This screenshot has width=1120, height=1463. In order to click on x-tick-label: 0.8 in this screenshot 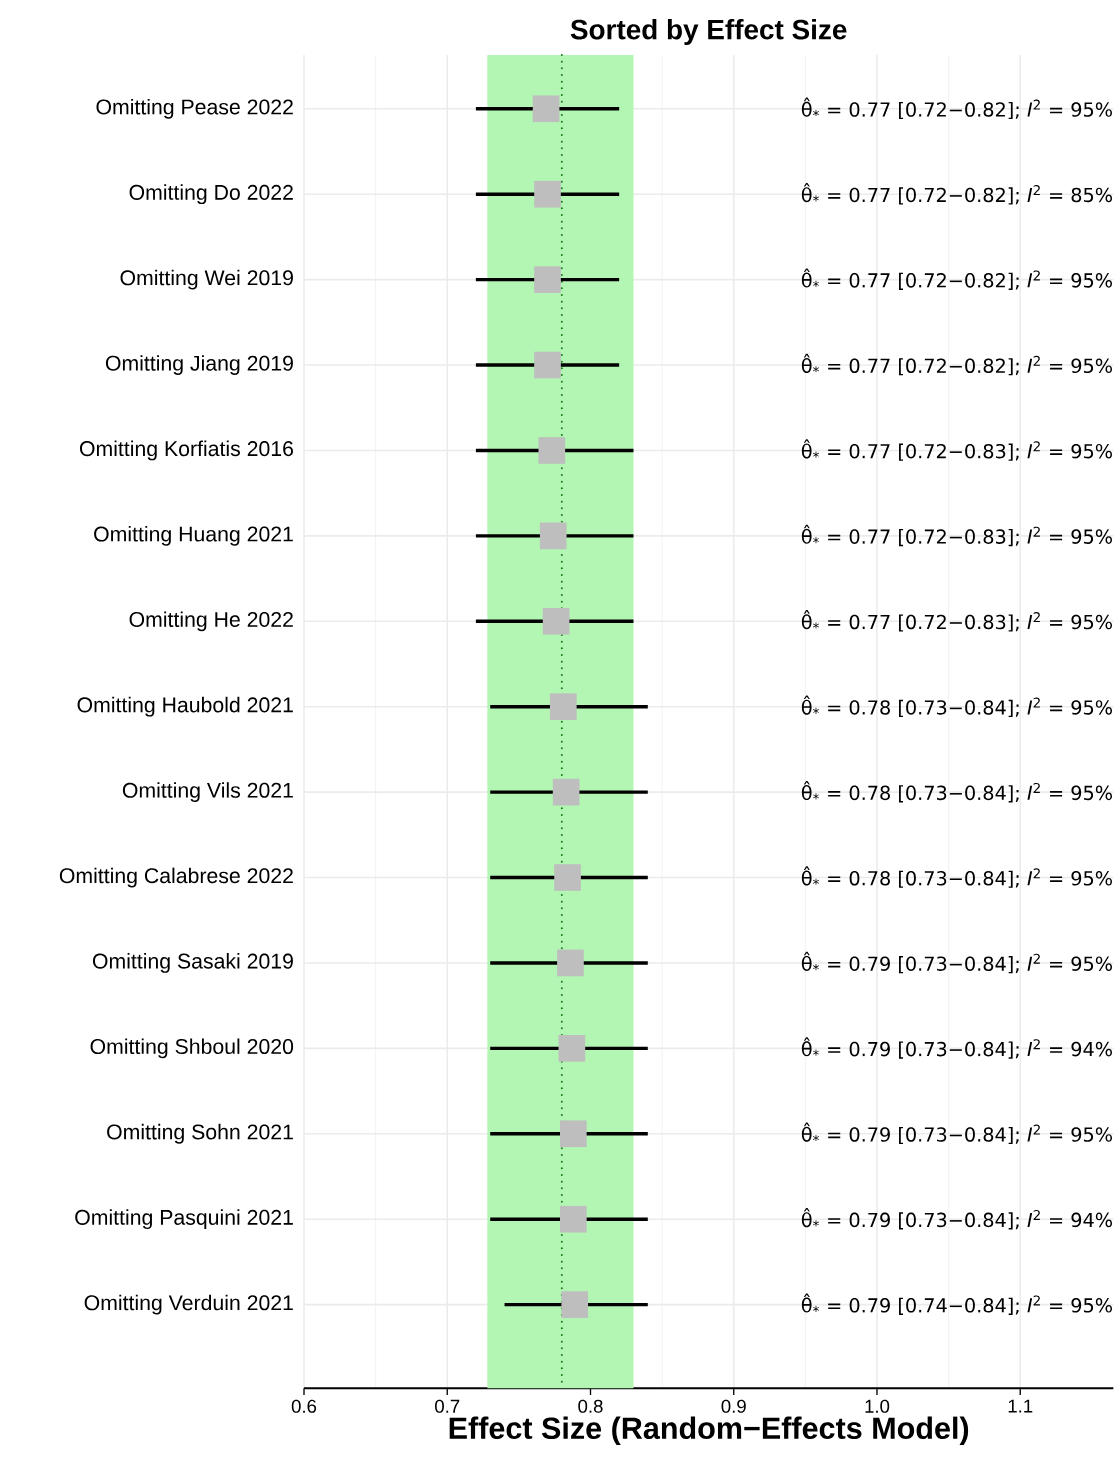, I will do `click(590, 1406)`.